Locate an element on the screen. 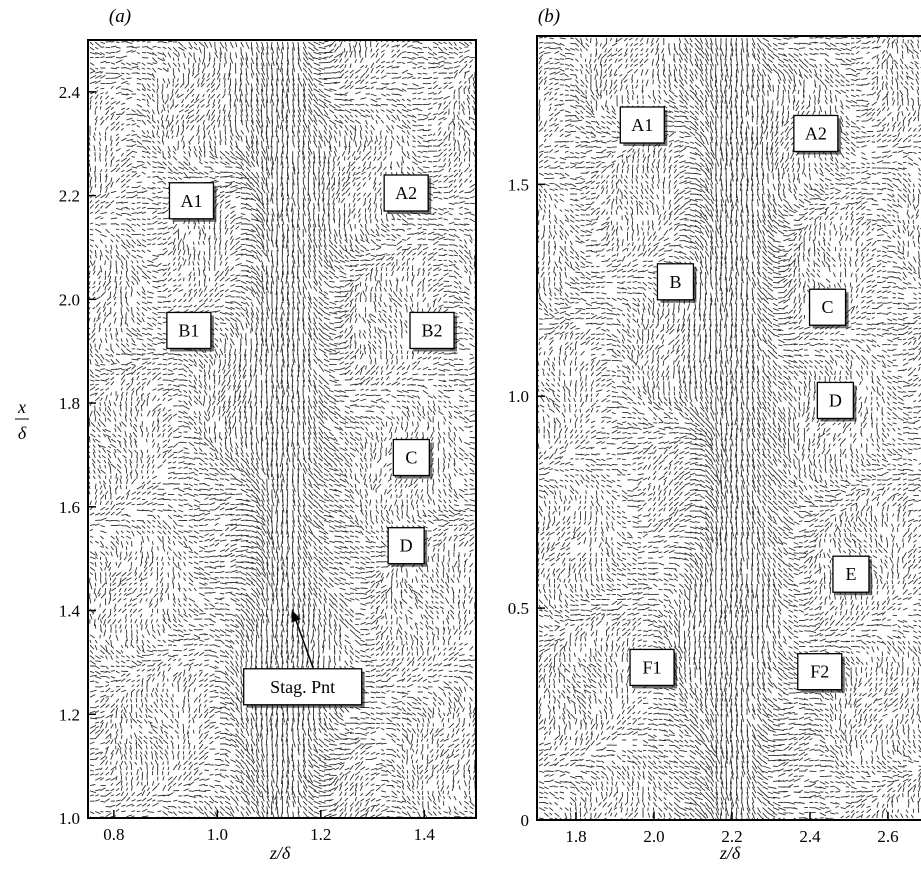  panel-b-annotation-a1: A1 is located at coordinates (643, 126).